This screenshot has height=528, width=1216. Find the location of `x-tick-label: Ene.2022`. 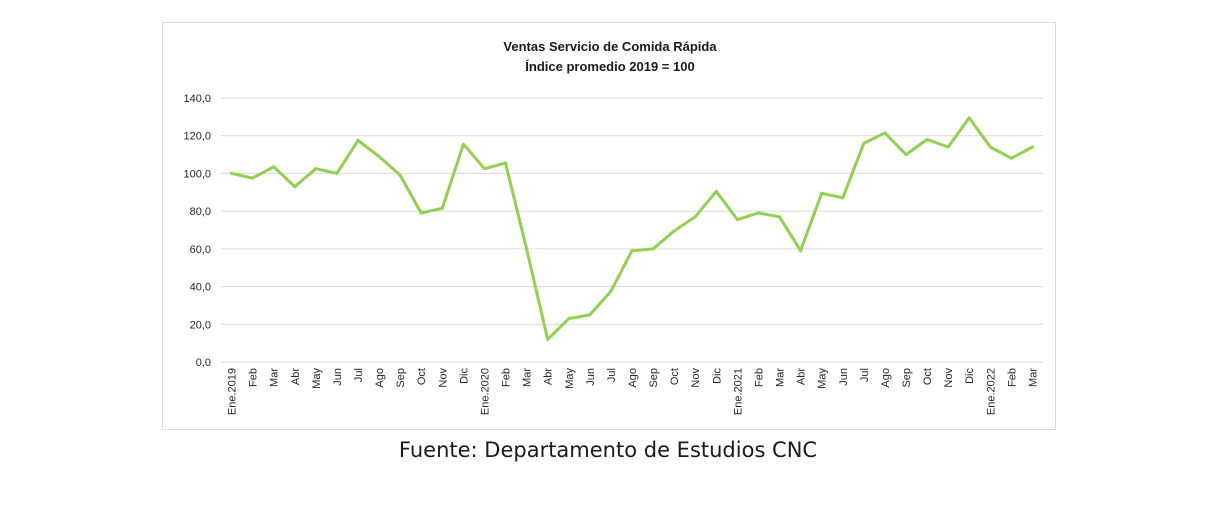

x-tick-label: Ene.2022 is located at coordinates (991, 391).